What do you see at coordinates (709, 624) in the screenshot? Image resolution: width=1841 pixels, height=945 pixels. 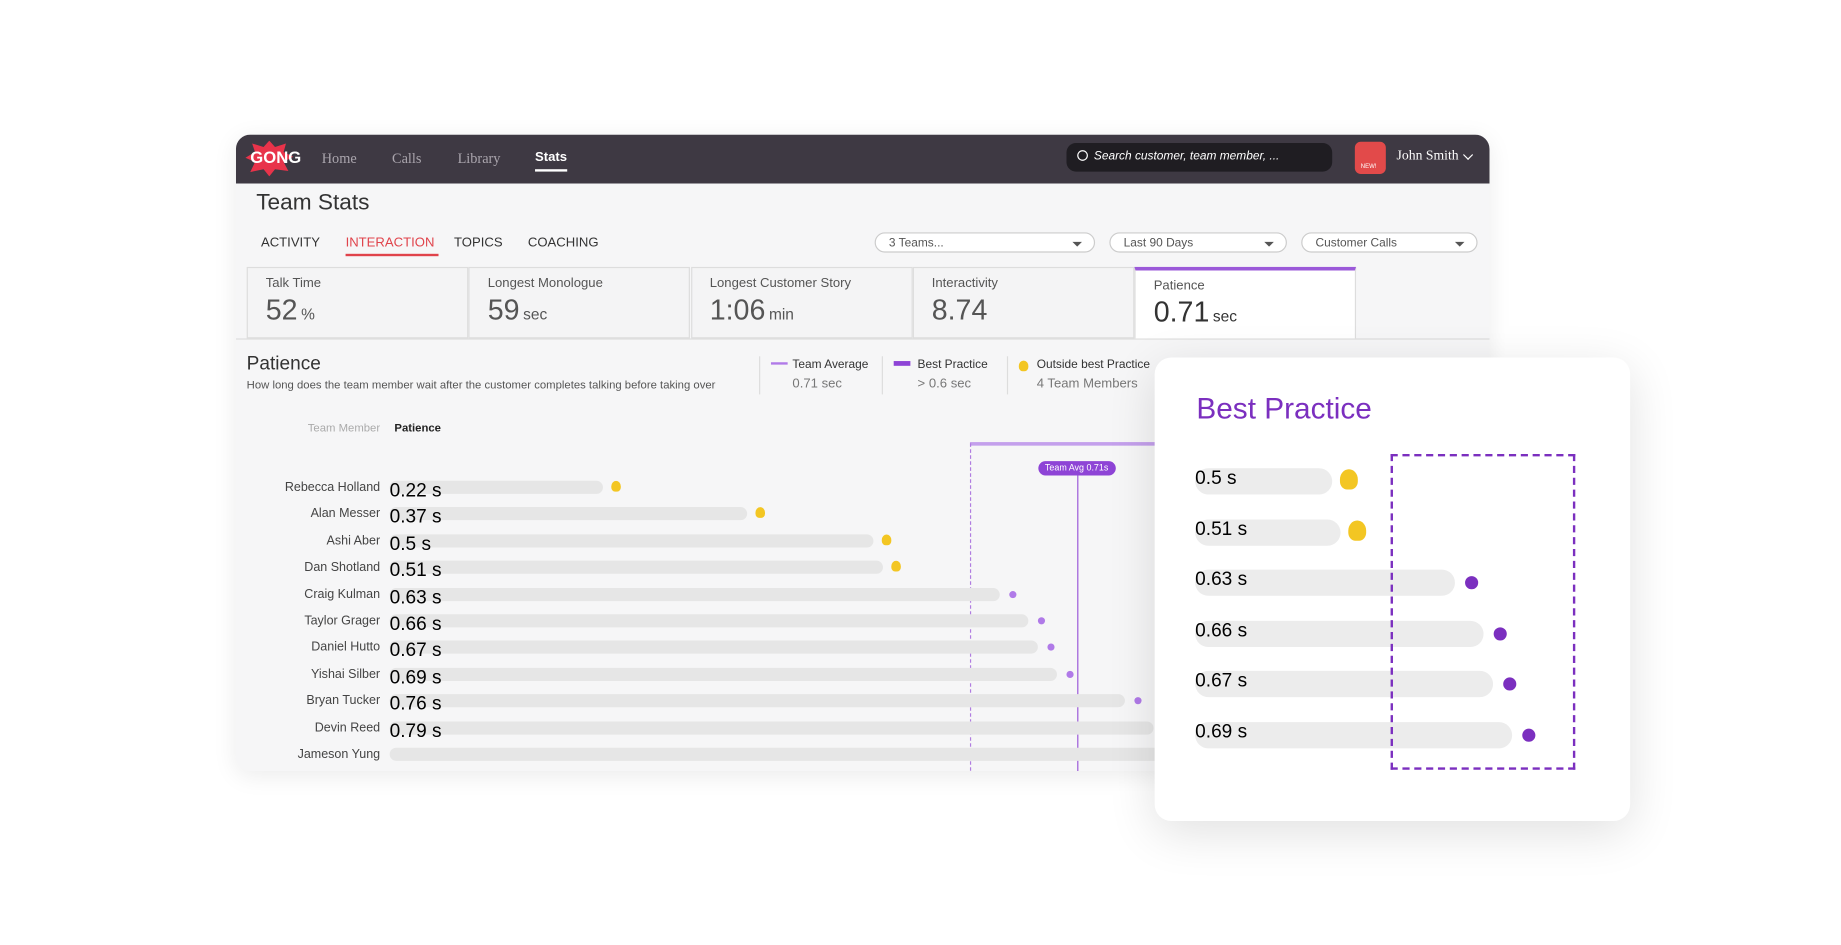 I see `patience-bar: 0.66 s` at bounding box center [709, 624].